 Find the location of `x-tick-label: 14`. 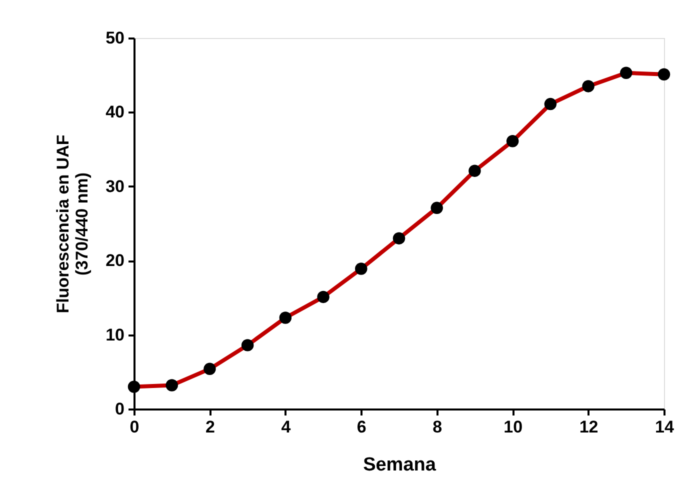

x-tick-label: 14 is located at coordinates (664, 427).